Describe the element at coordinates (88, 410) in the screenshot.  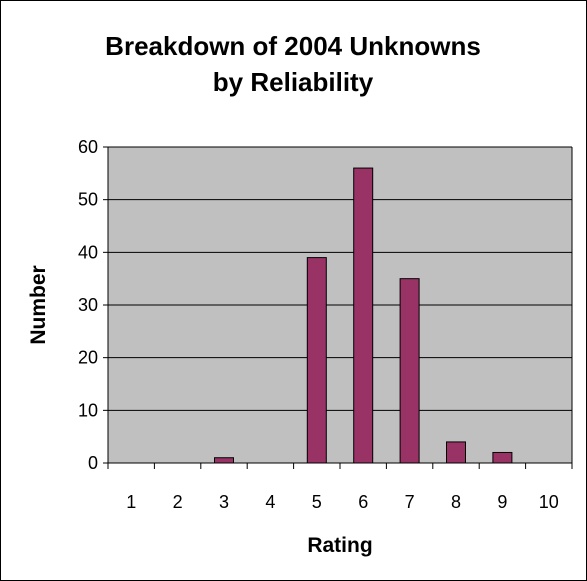
I see `y-tick-label: 10` at that location.